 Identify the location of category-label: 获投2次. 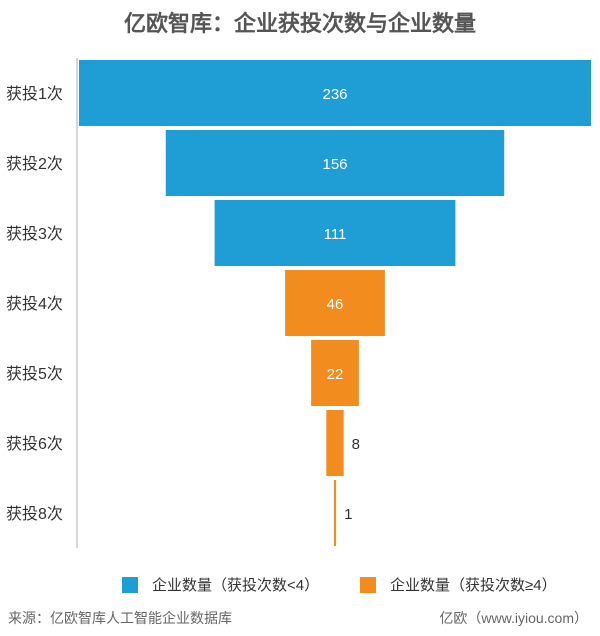
(34, 164).